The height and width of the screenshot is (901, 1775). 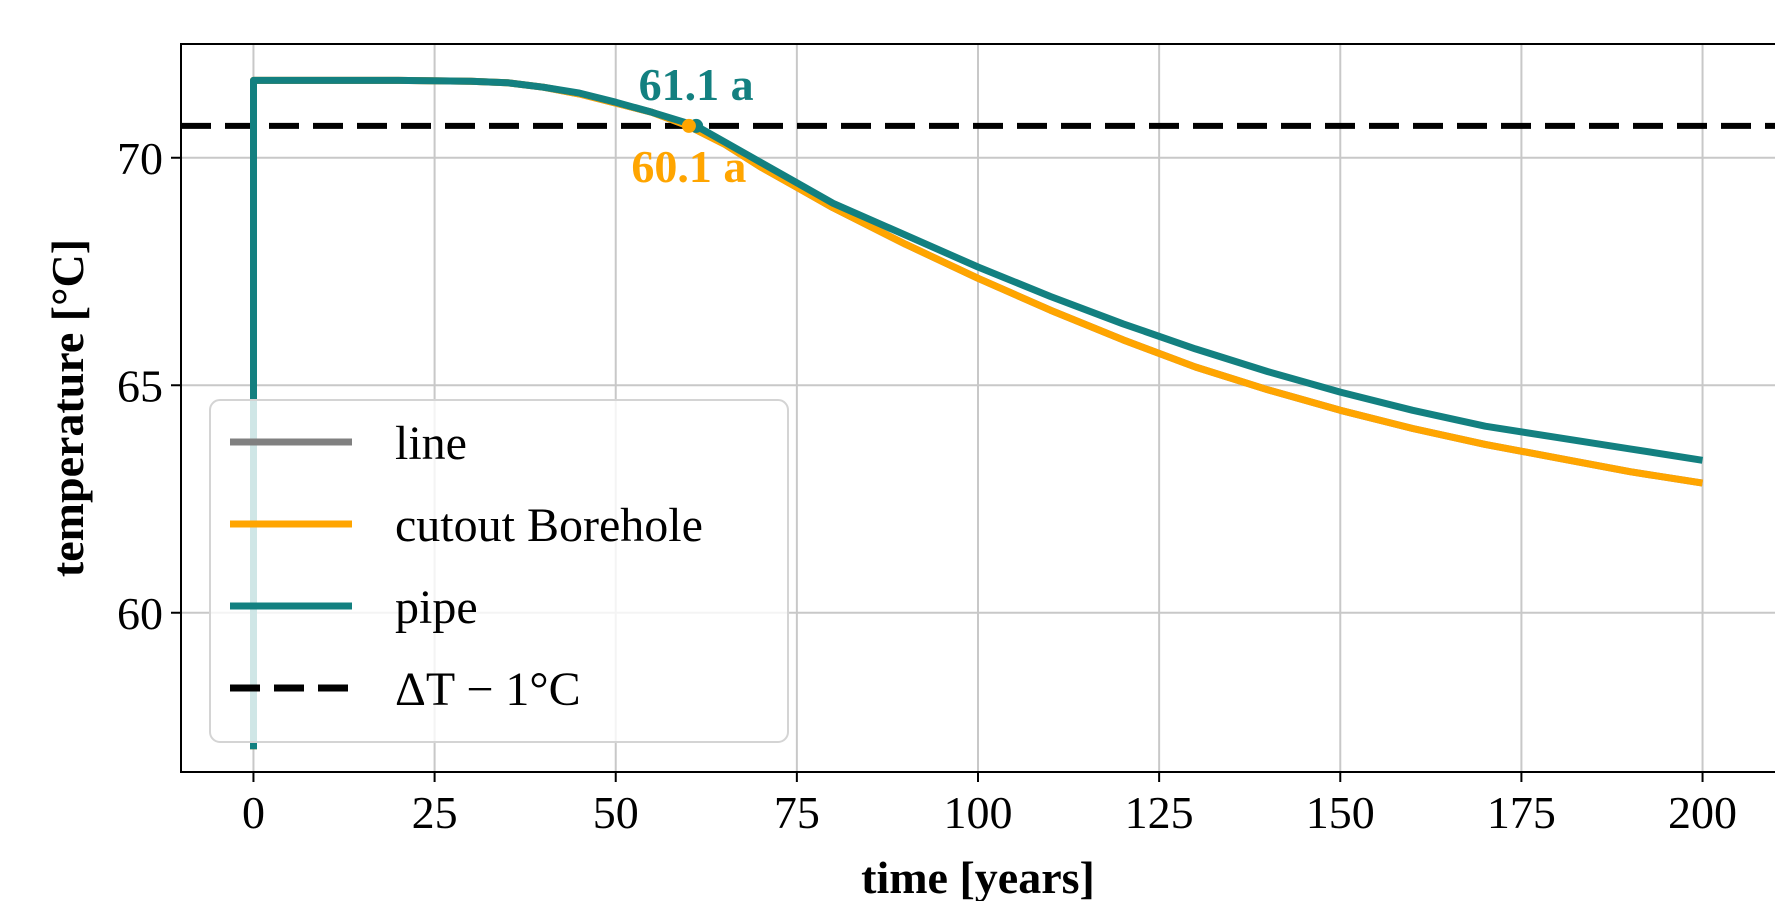 What do you see at coordinates (1159, 812) in the screenshot?
I see `x-tick-label: 125` at bounding box center [1159, 812].